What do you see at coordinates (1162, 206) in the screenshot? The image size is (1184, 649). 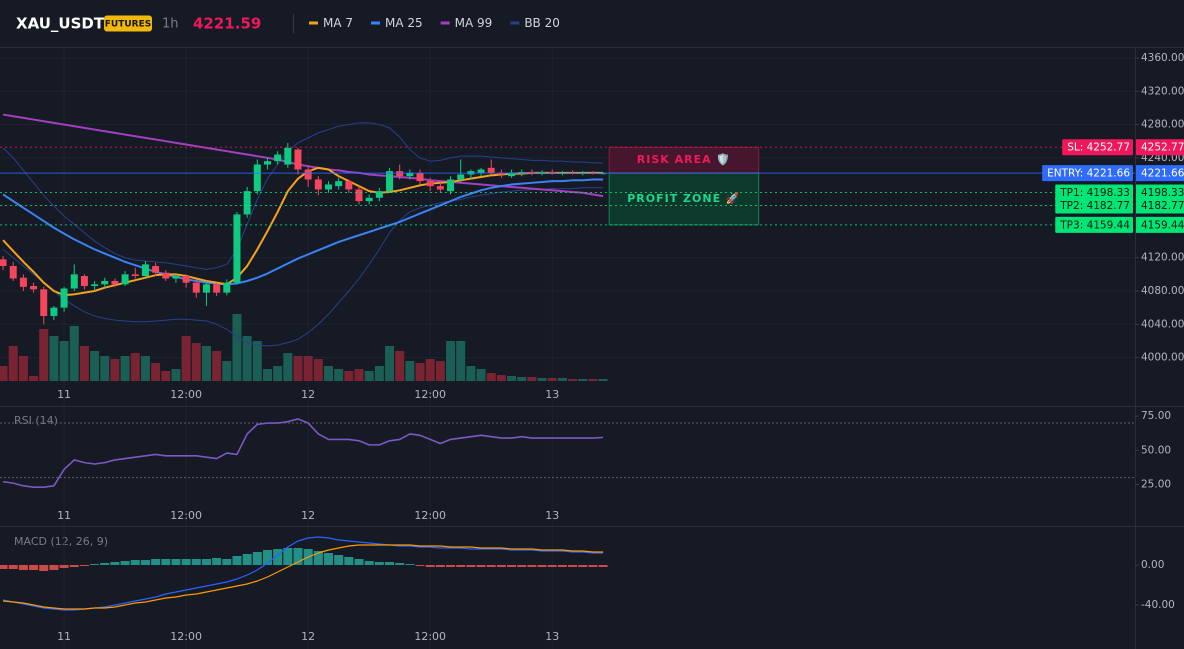 I see `price-tag: 4182.77` at bounding box center [1162, 206].